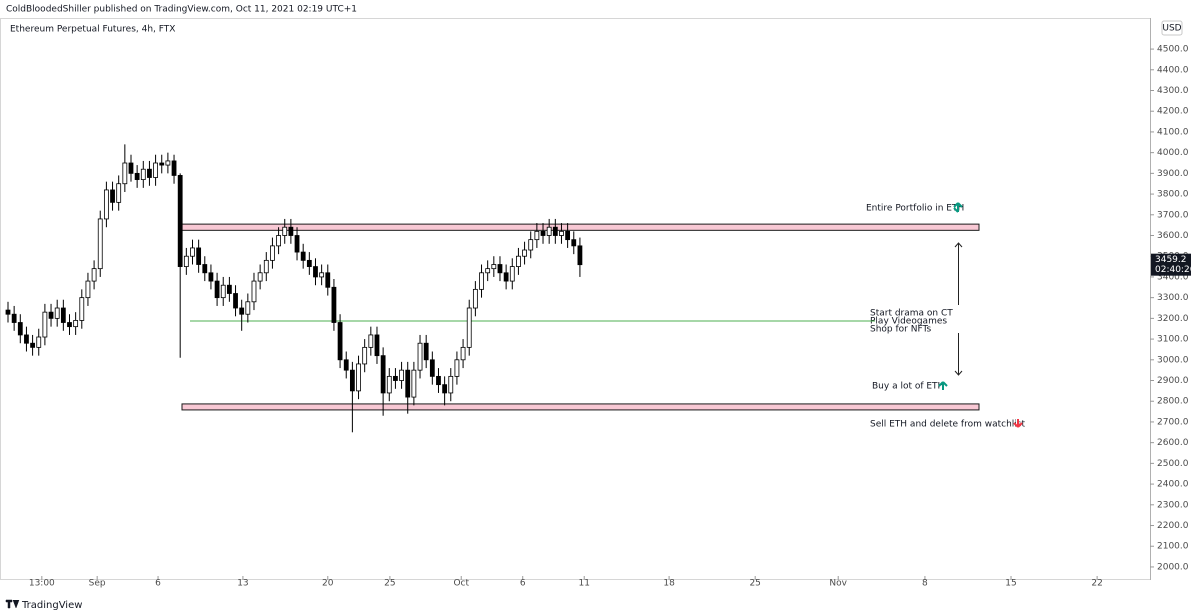 The height and width of the screenshot is (616, 1200). I want to click on last-price: 3459.2, so click(1171, 260).